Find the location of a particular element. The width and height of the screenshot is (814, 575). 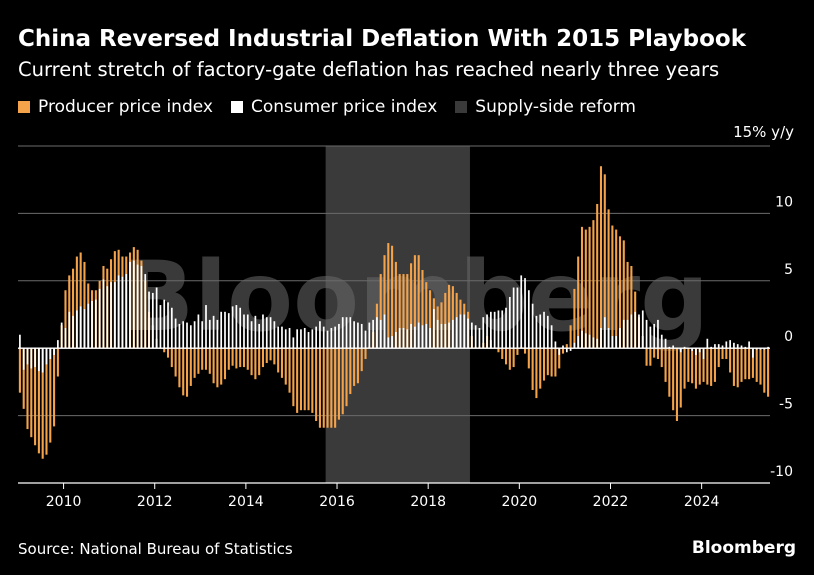

legend-item-reform: Supply-side reform is located at coordinates (545, 107).